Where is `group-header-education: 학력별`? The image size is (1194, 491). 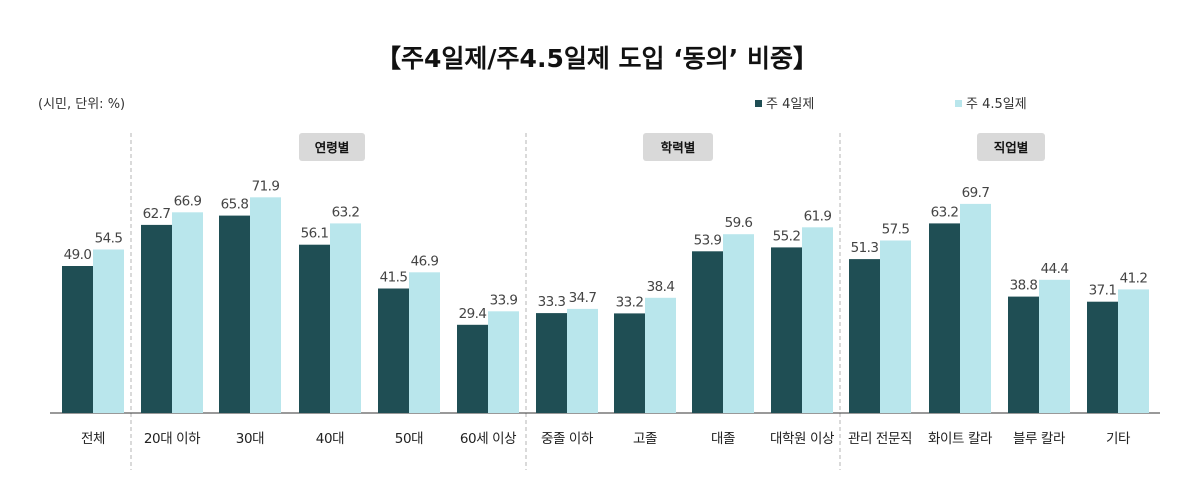 group-header-education: 학력별 is located at coordinates (678, 147).